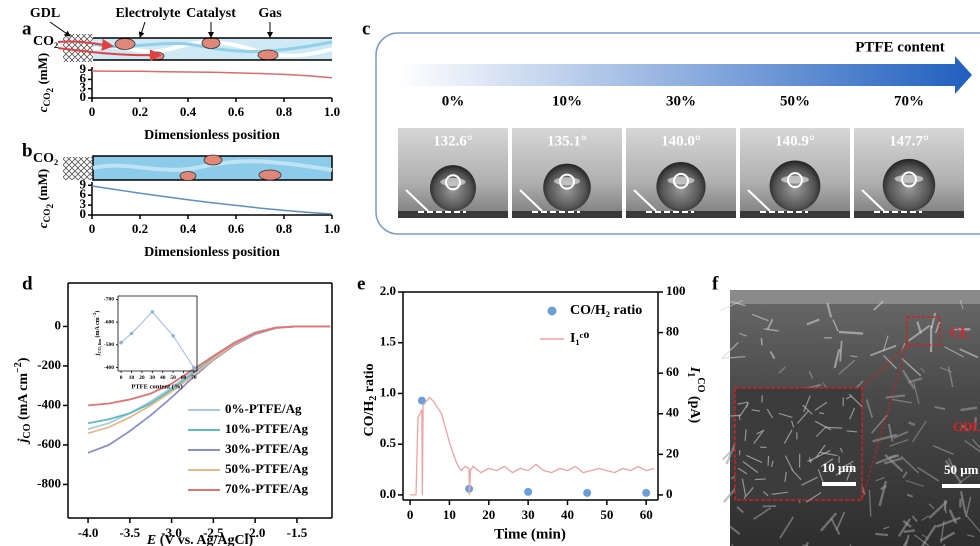  Describe the element at coordinates (45, 41) in the screenshot. I see `gas-label: CO₂` at that location.